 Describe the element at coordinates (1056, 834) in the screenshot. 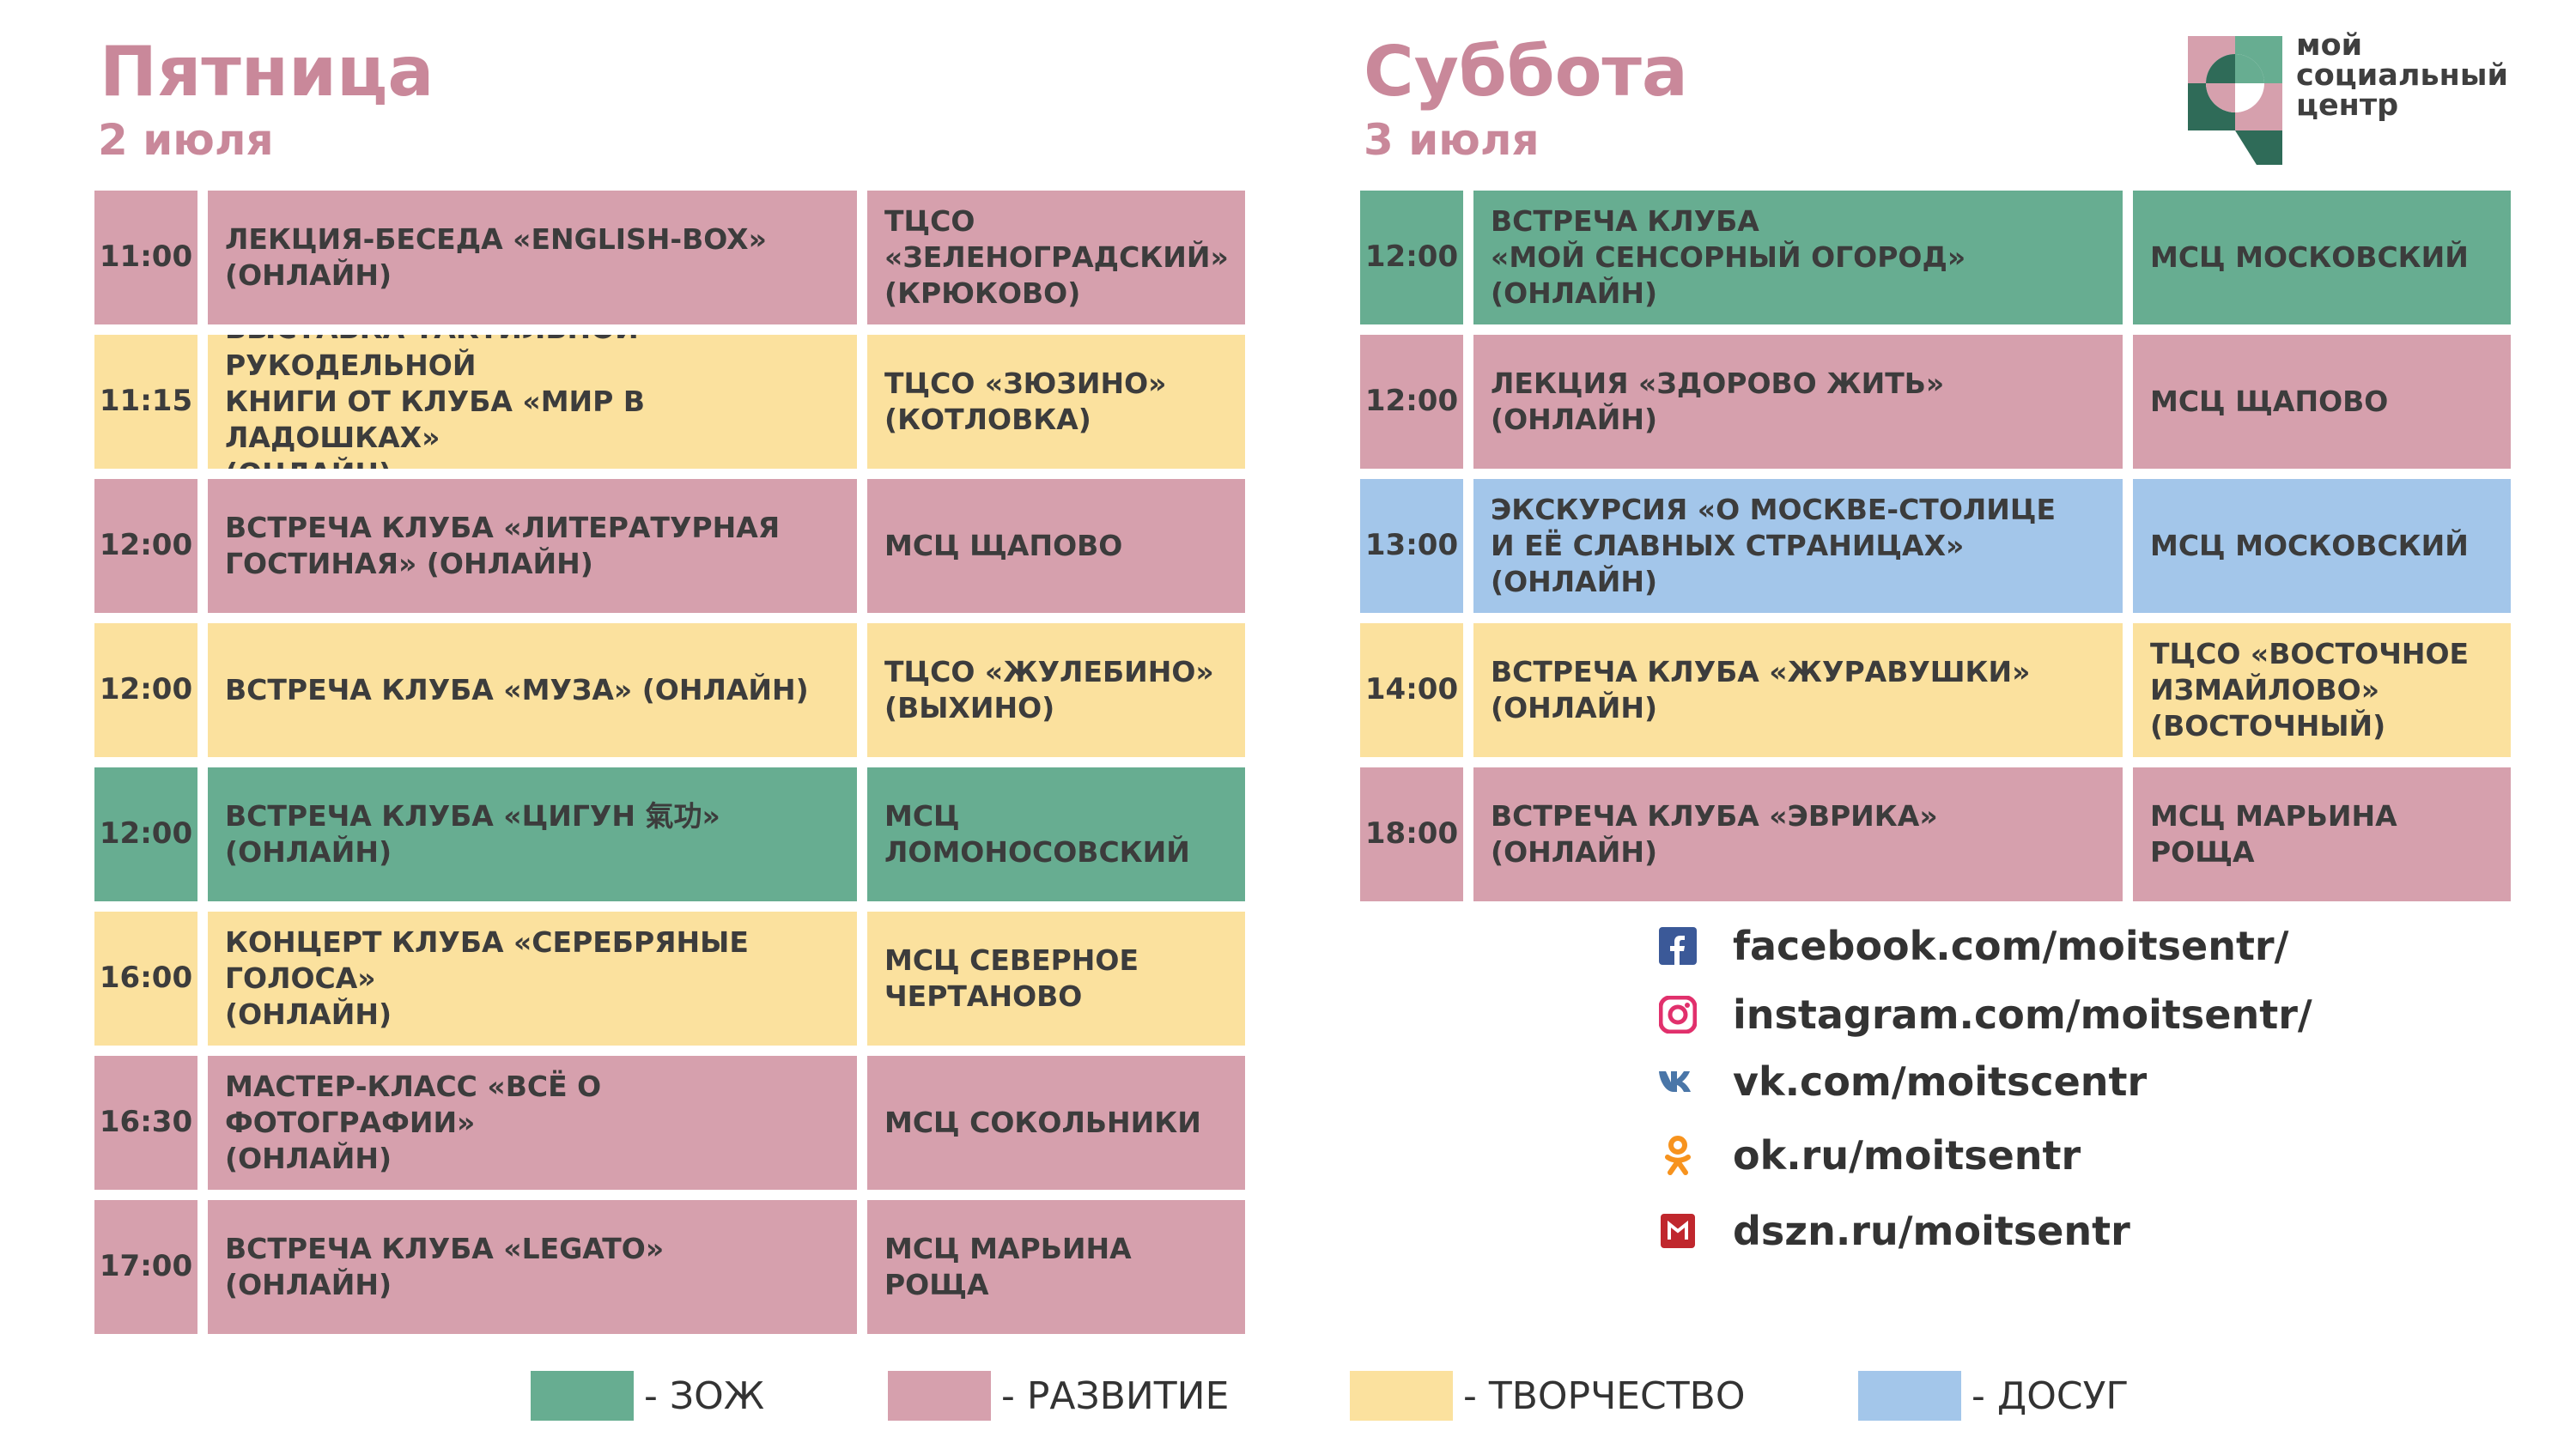

I see `event-place: МСЦ ЛОМОНОСОВСКИЙ` at that location.